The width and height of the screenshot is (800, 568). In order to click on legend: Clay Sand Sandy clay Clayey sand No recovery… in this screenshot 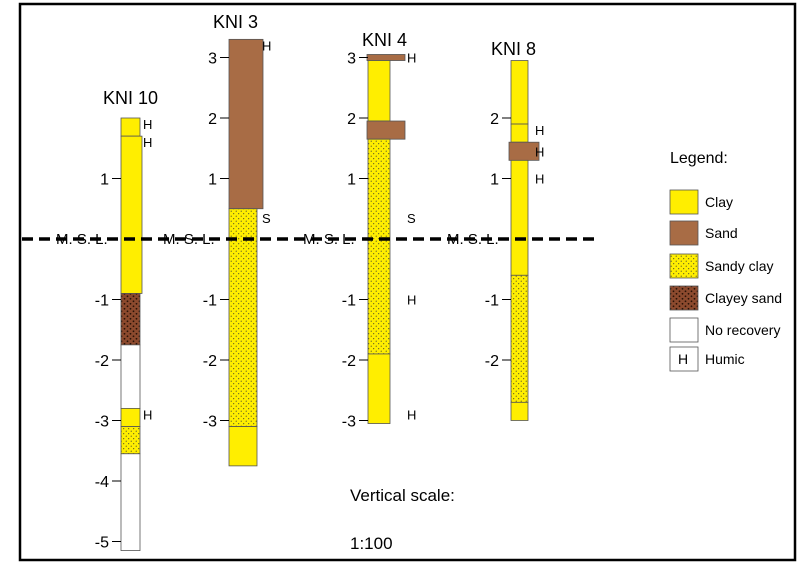, I will do `click(725, 280)`.